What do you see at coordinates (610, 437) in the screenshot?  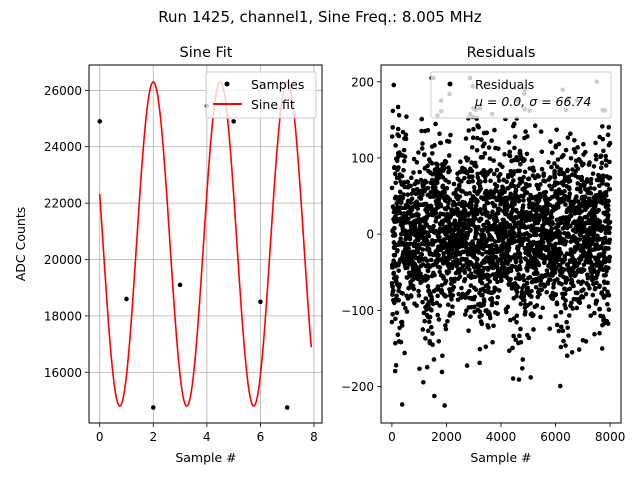 I see `right-xtick-label: 8000` at bounding box center [610, 437].